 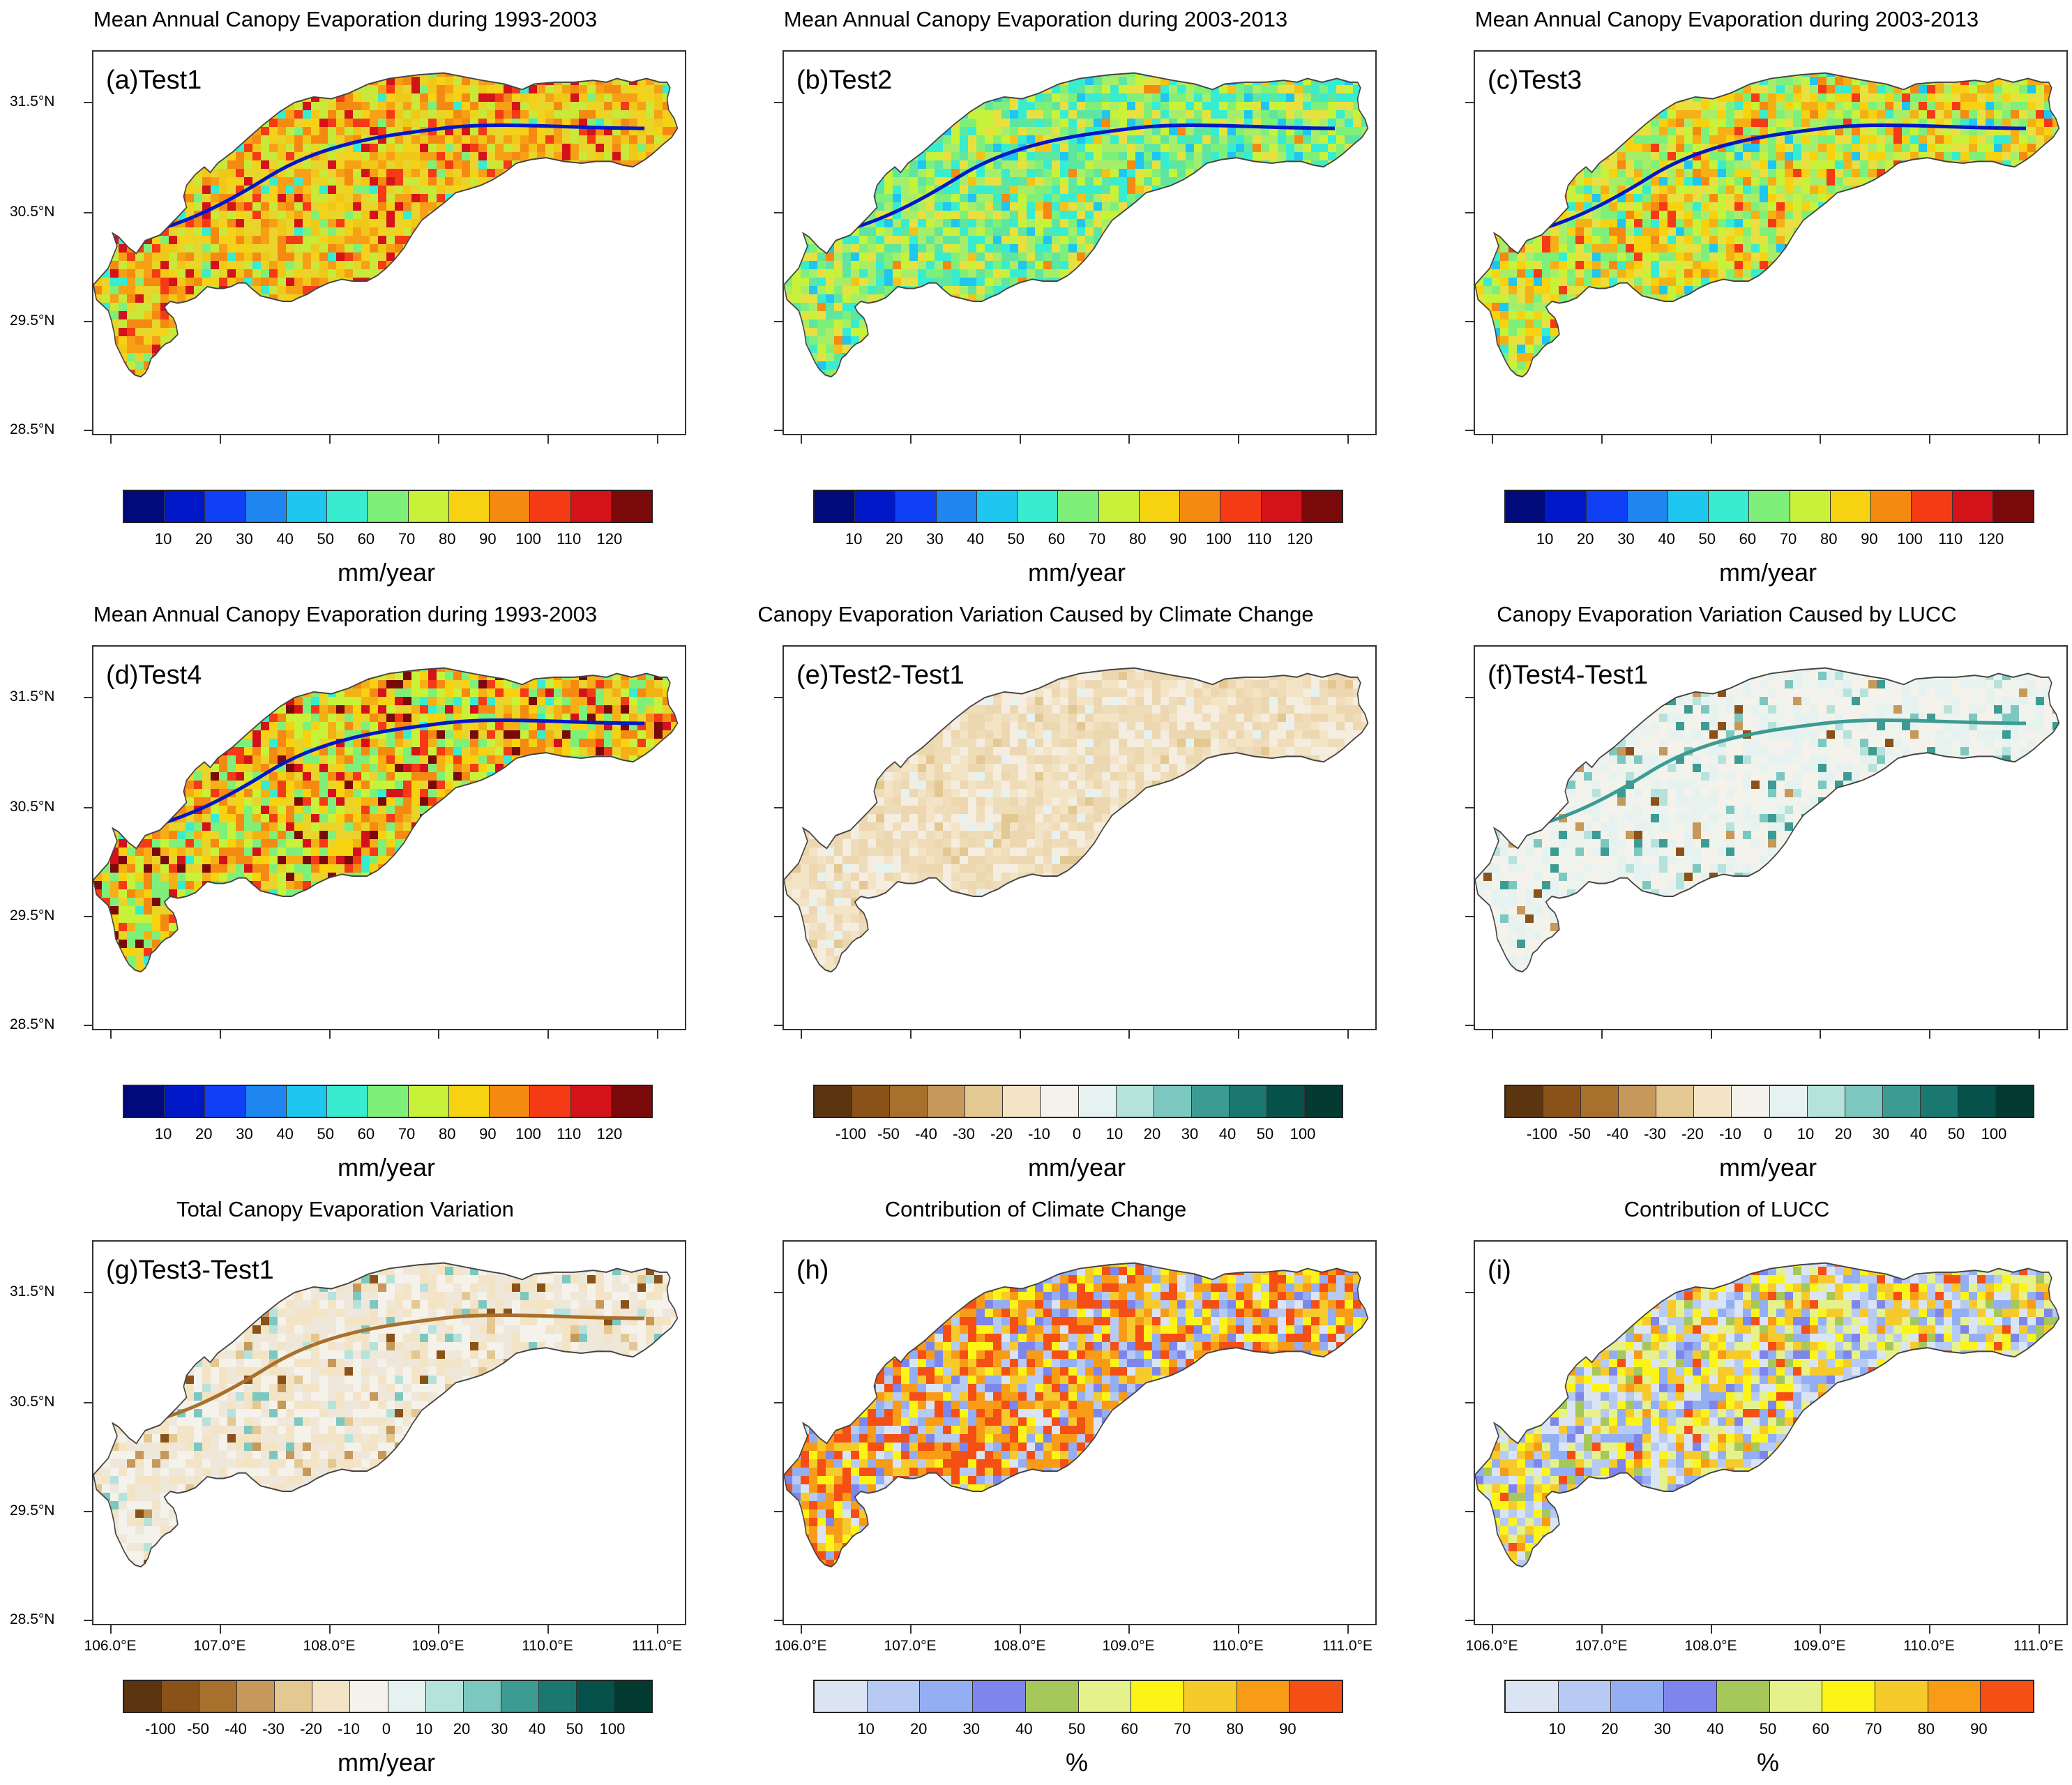 What do you see at coordinates (1076, 1167) in the screenshot?
I see `colorbar-unit: mm/year` at bounding box center [1076, 1167].